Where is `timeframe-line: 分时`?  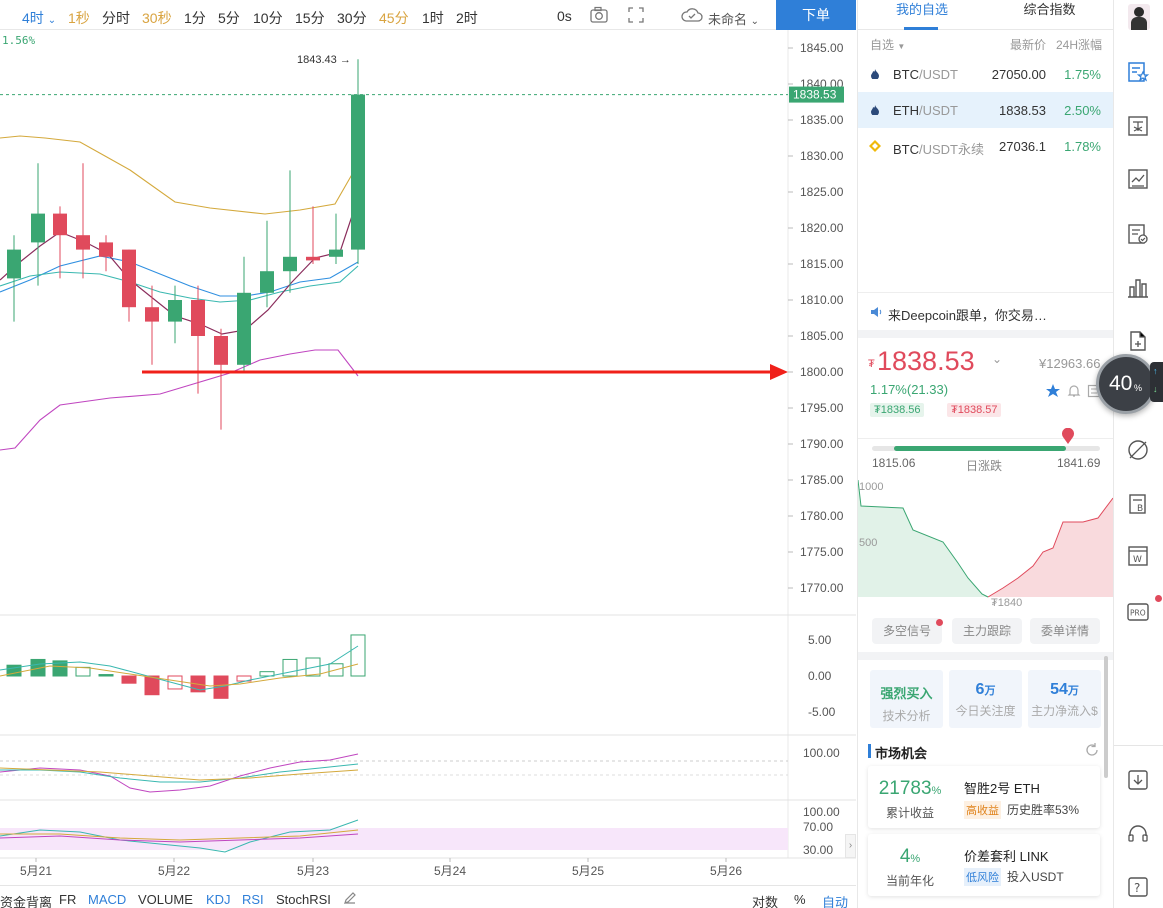
timeframe-line: 分时 is located at coordinates (116, 18).